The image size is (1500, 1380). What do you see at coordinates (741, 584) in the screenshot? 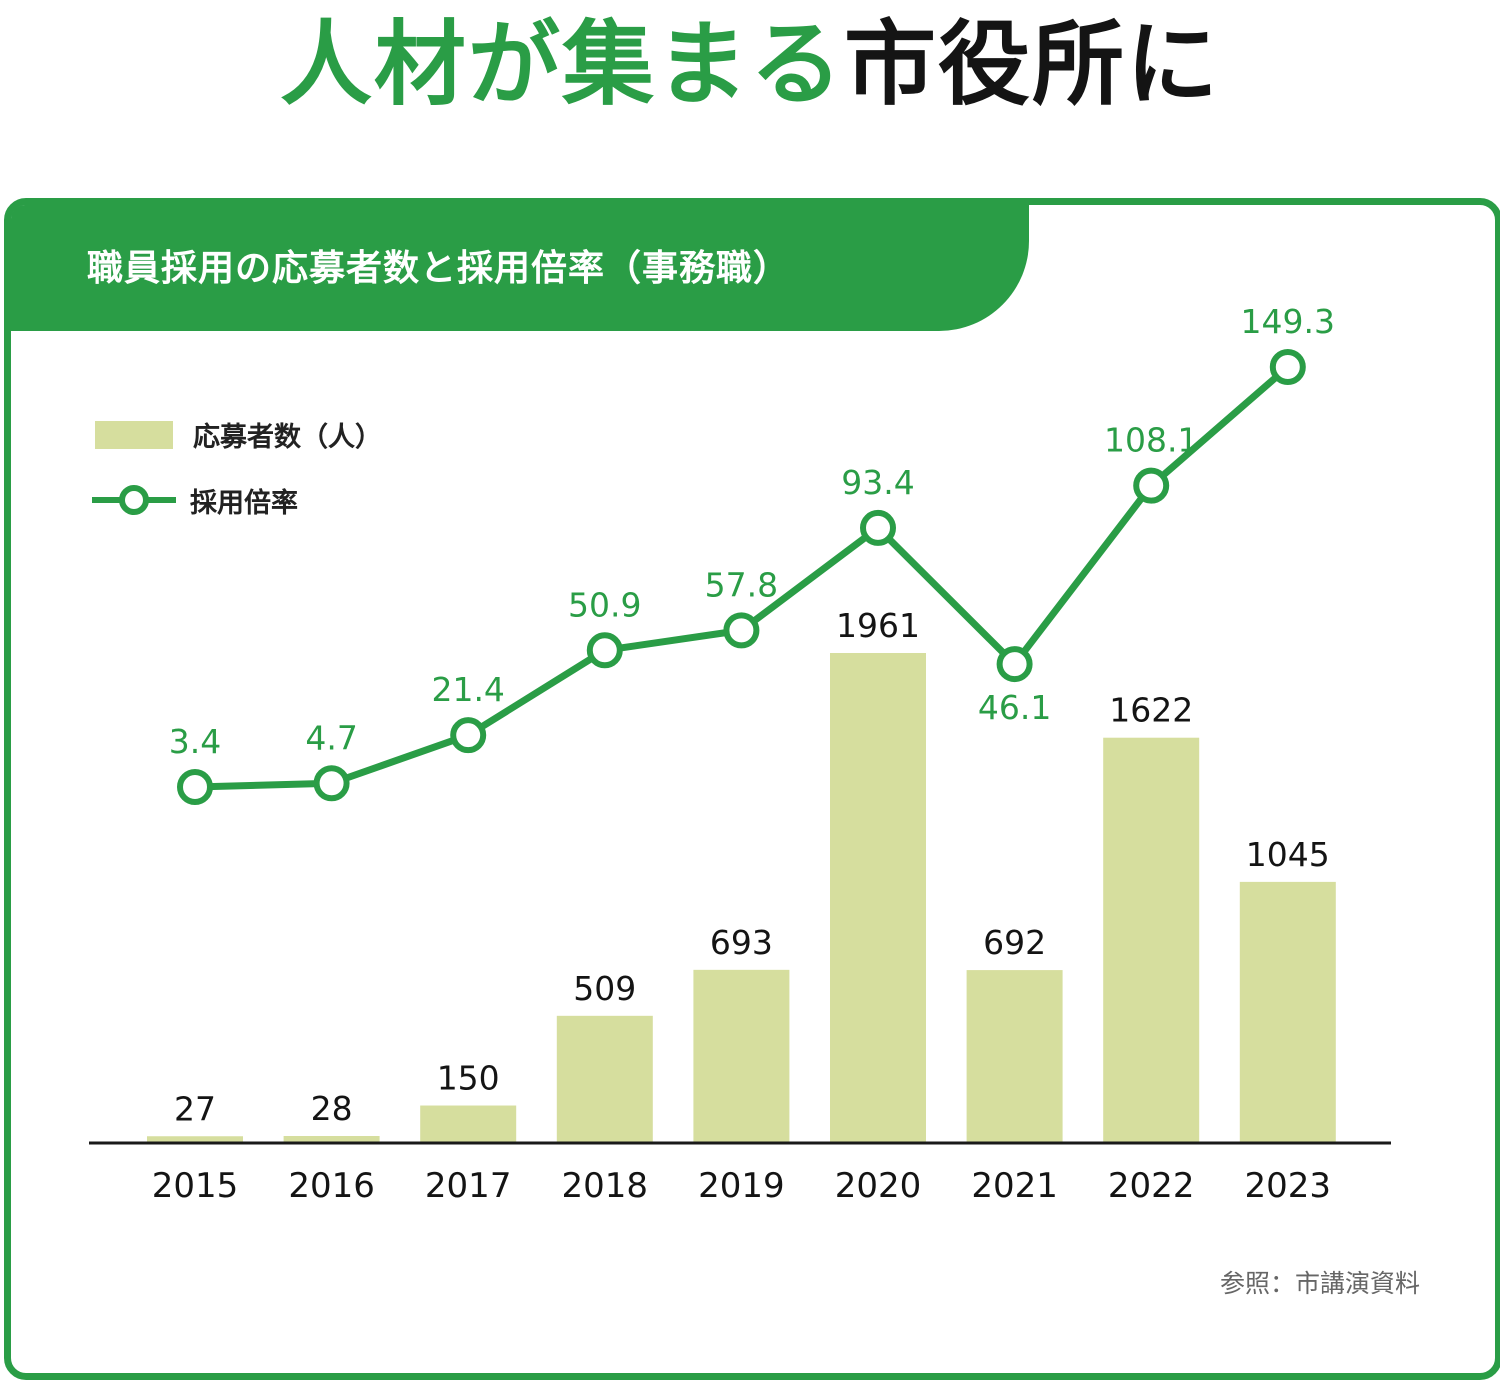
I see `rate-value-label-2019: 57.8` at bounding box center [741, 584].